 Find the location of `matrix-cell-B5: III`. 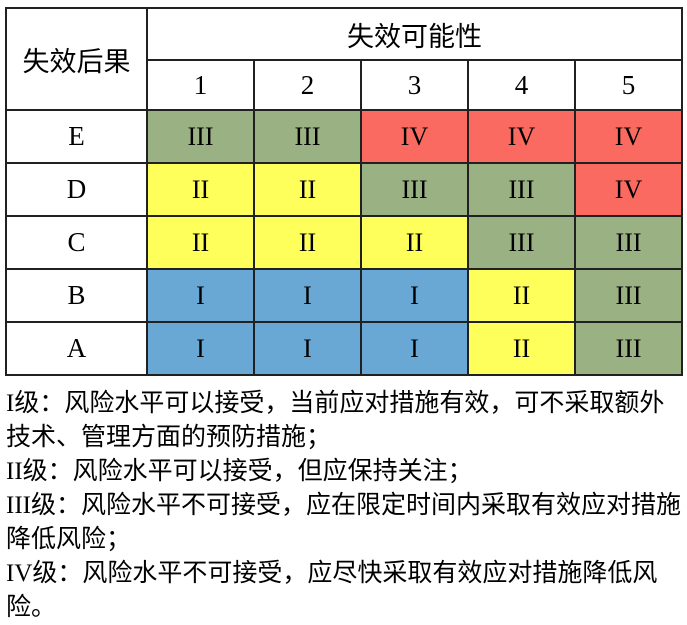

matrix-cell-B5: III is located at coordinates (628, 295).